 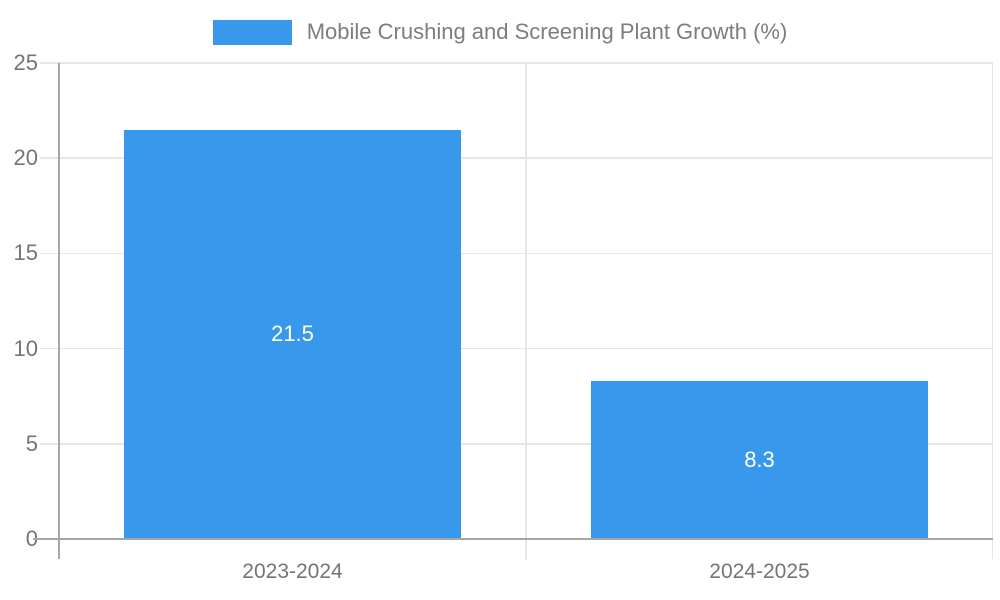 What do you see at coordinates (513, 538) in the screenshot?
I see `x-axis-line` at bounding box center [513, 538].